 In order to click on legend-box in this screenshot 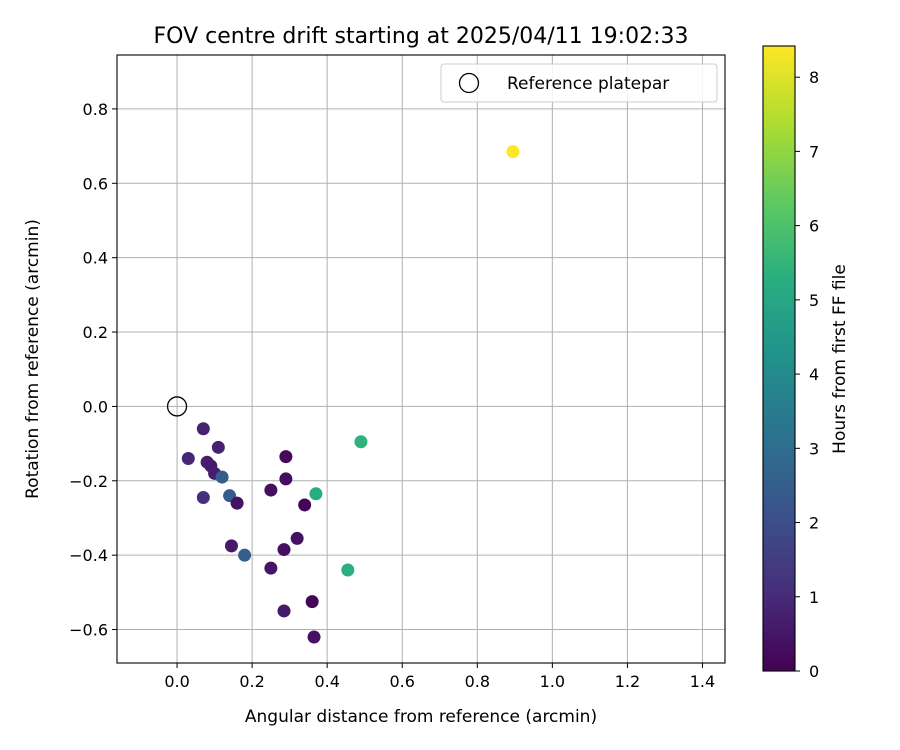, I will do `click(579, 83)`.